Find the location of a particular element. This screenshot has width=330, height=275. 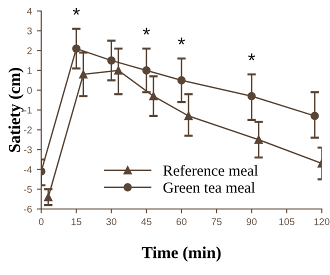

y-tick-label: 1 is located at coordinates (30, 70).